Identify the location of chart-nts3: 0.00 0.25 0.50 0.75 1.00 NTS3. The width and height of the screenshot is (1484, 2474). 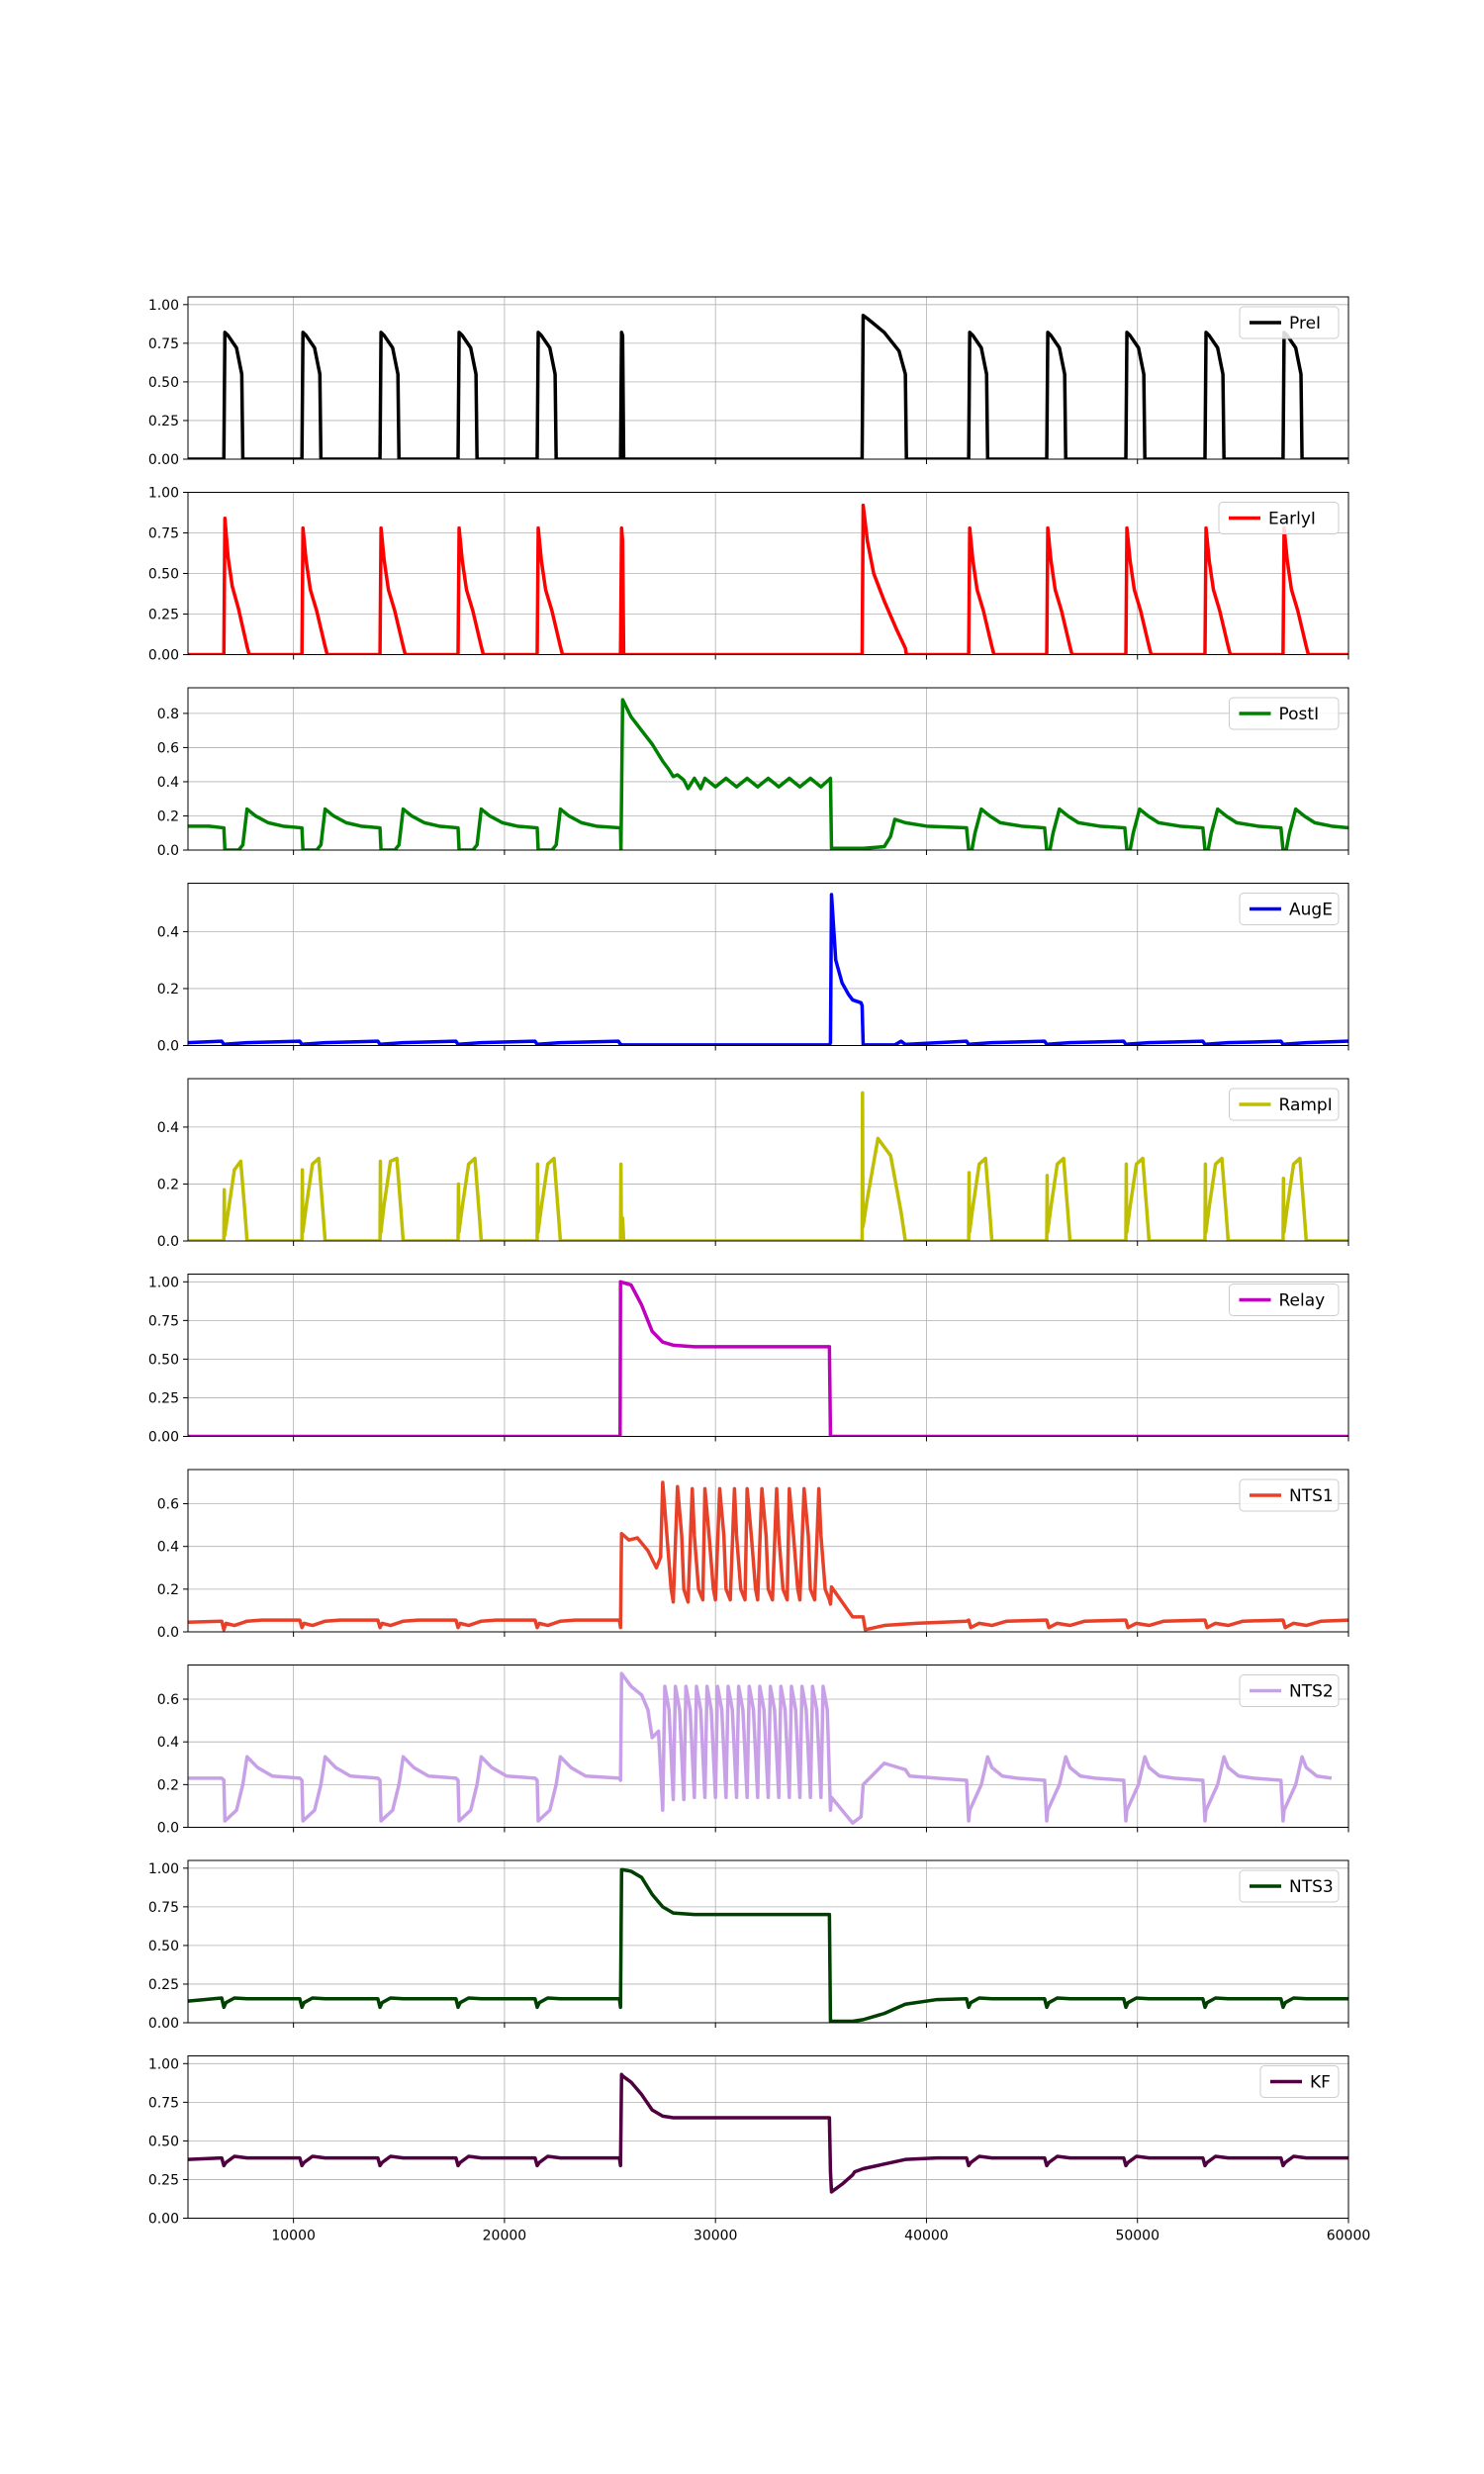
(748, 1946).